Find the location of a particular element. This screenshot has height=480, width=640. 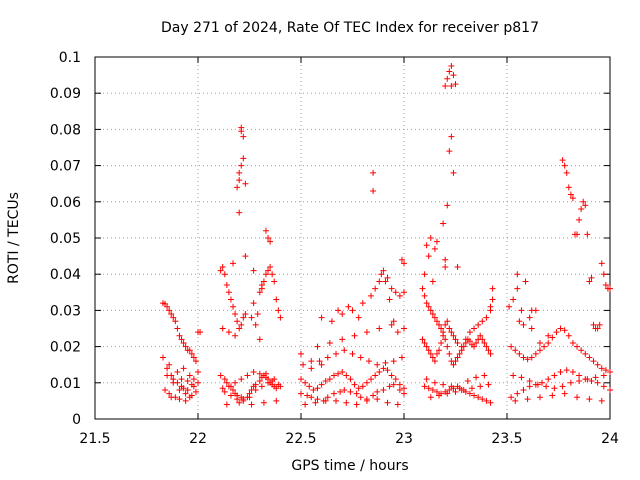

y-tick-label: 0.02 is located at coordinates (65, 348).